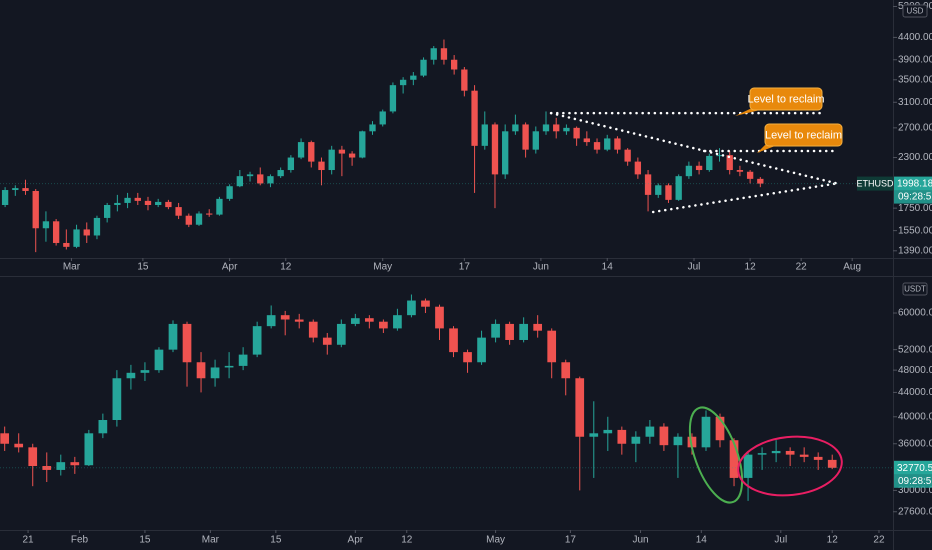 The image size is (932, 550). I want to click on y-tick-label: 27600.00, so click(915, 511).